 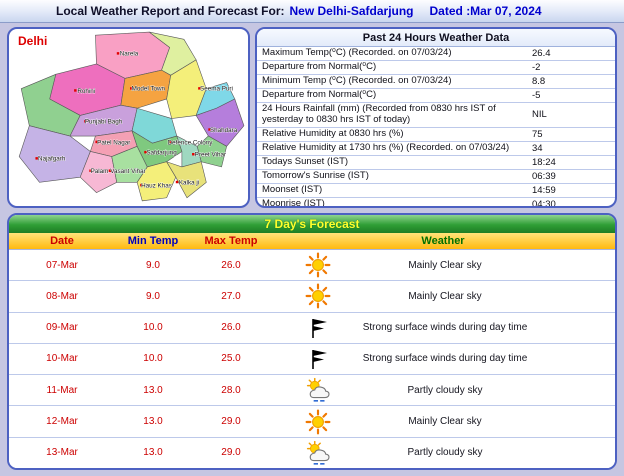 I want to click on weather-data-row: Departure from Normal(⁰C) -2, so click(x=436, y=68).